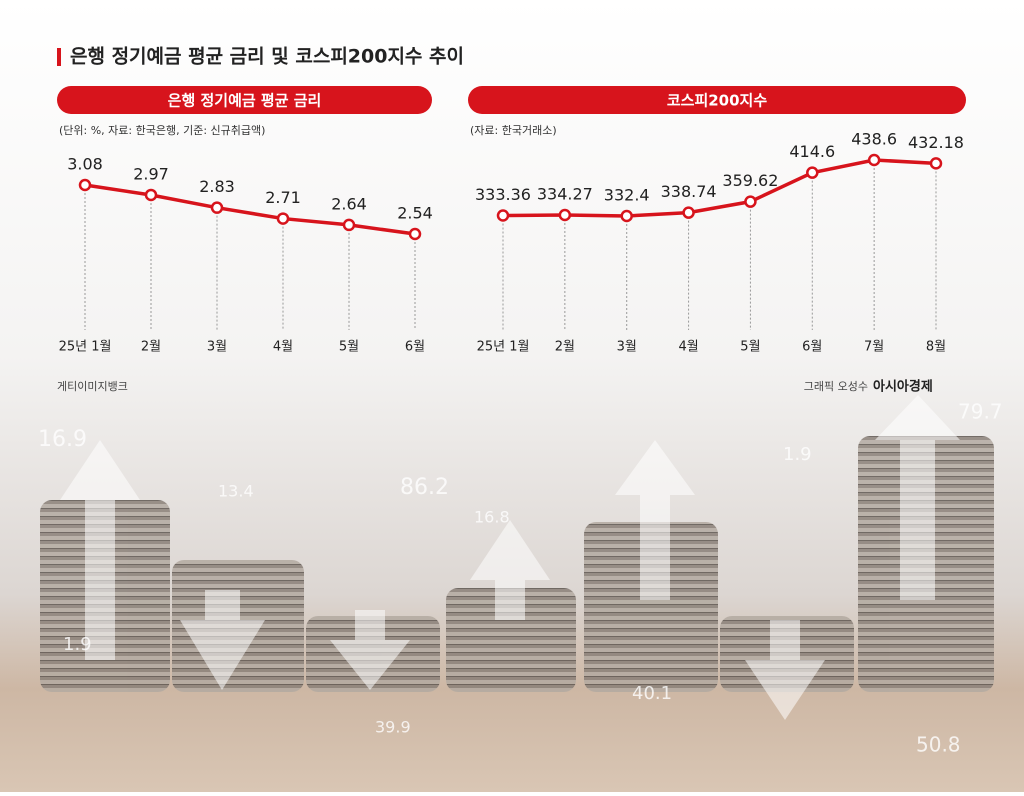 The height and width of the screenshot is (796, 1024). I want to click on value-label: 432.18, so click(936, 142).